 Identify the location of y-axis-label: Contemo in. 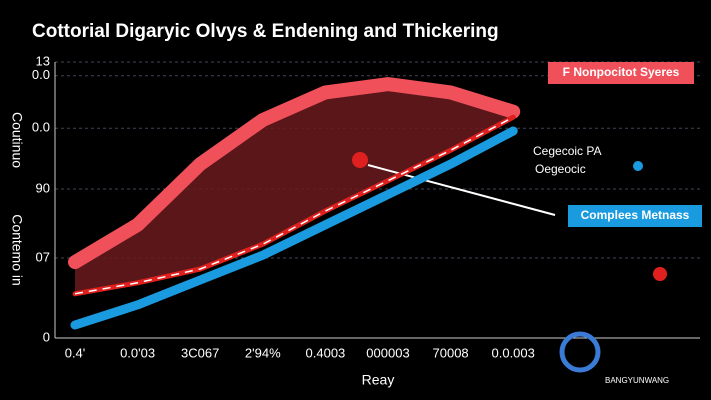
(17, 250).